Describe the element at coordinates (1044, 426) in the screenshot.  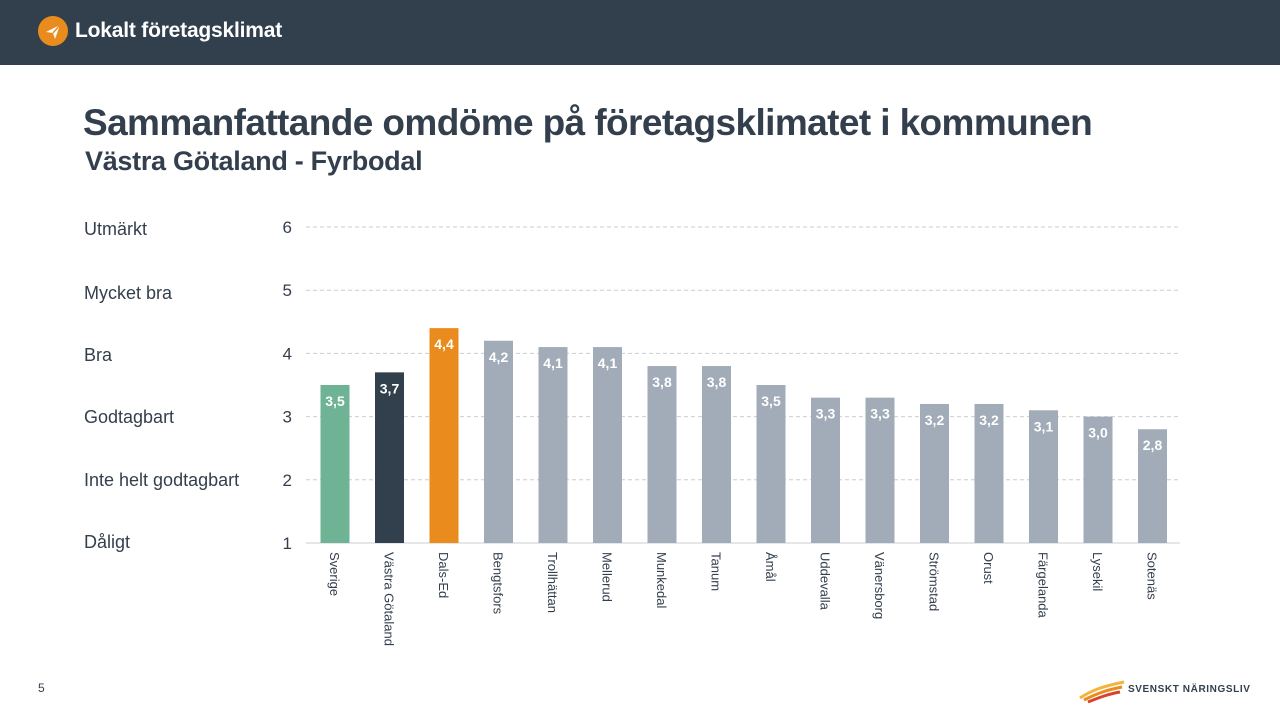
I see `bar-value-label: 3,1` at that location.